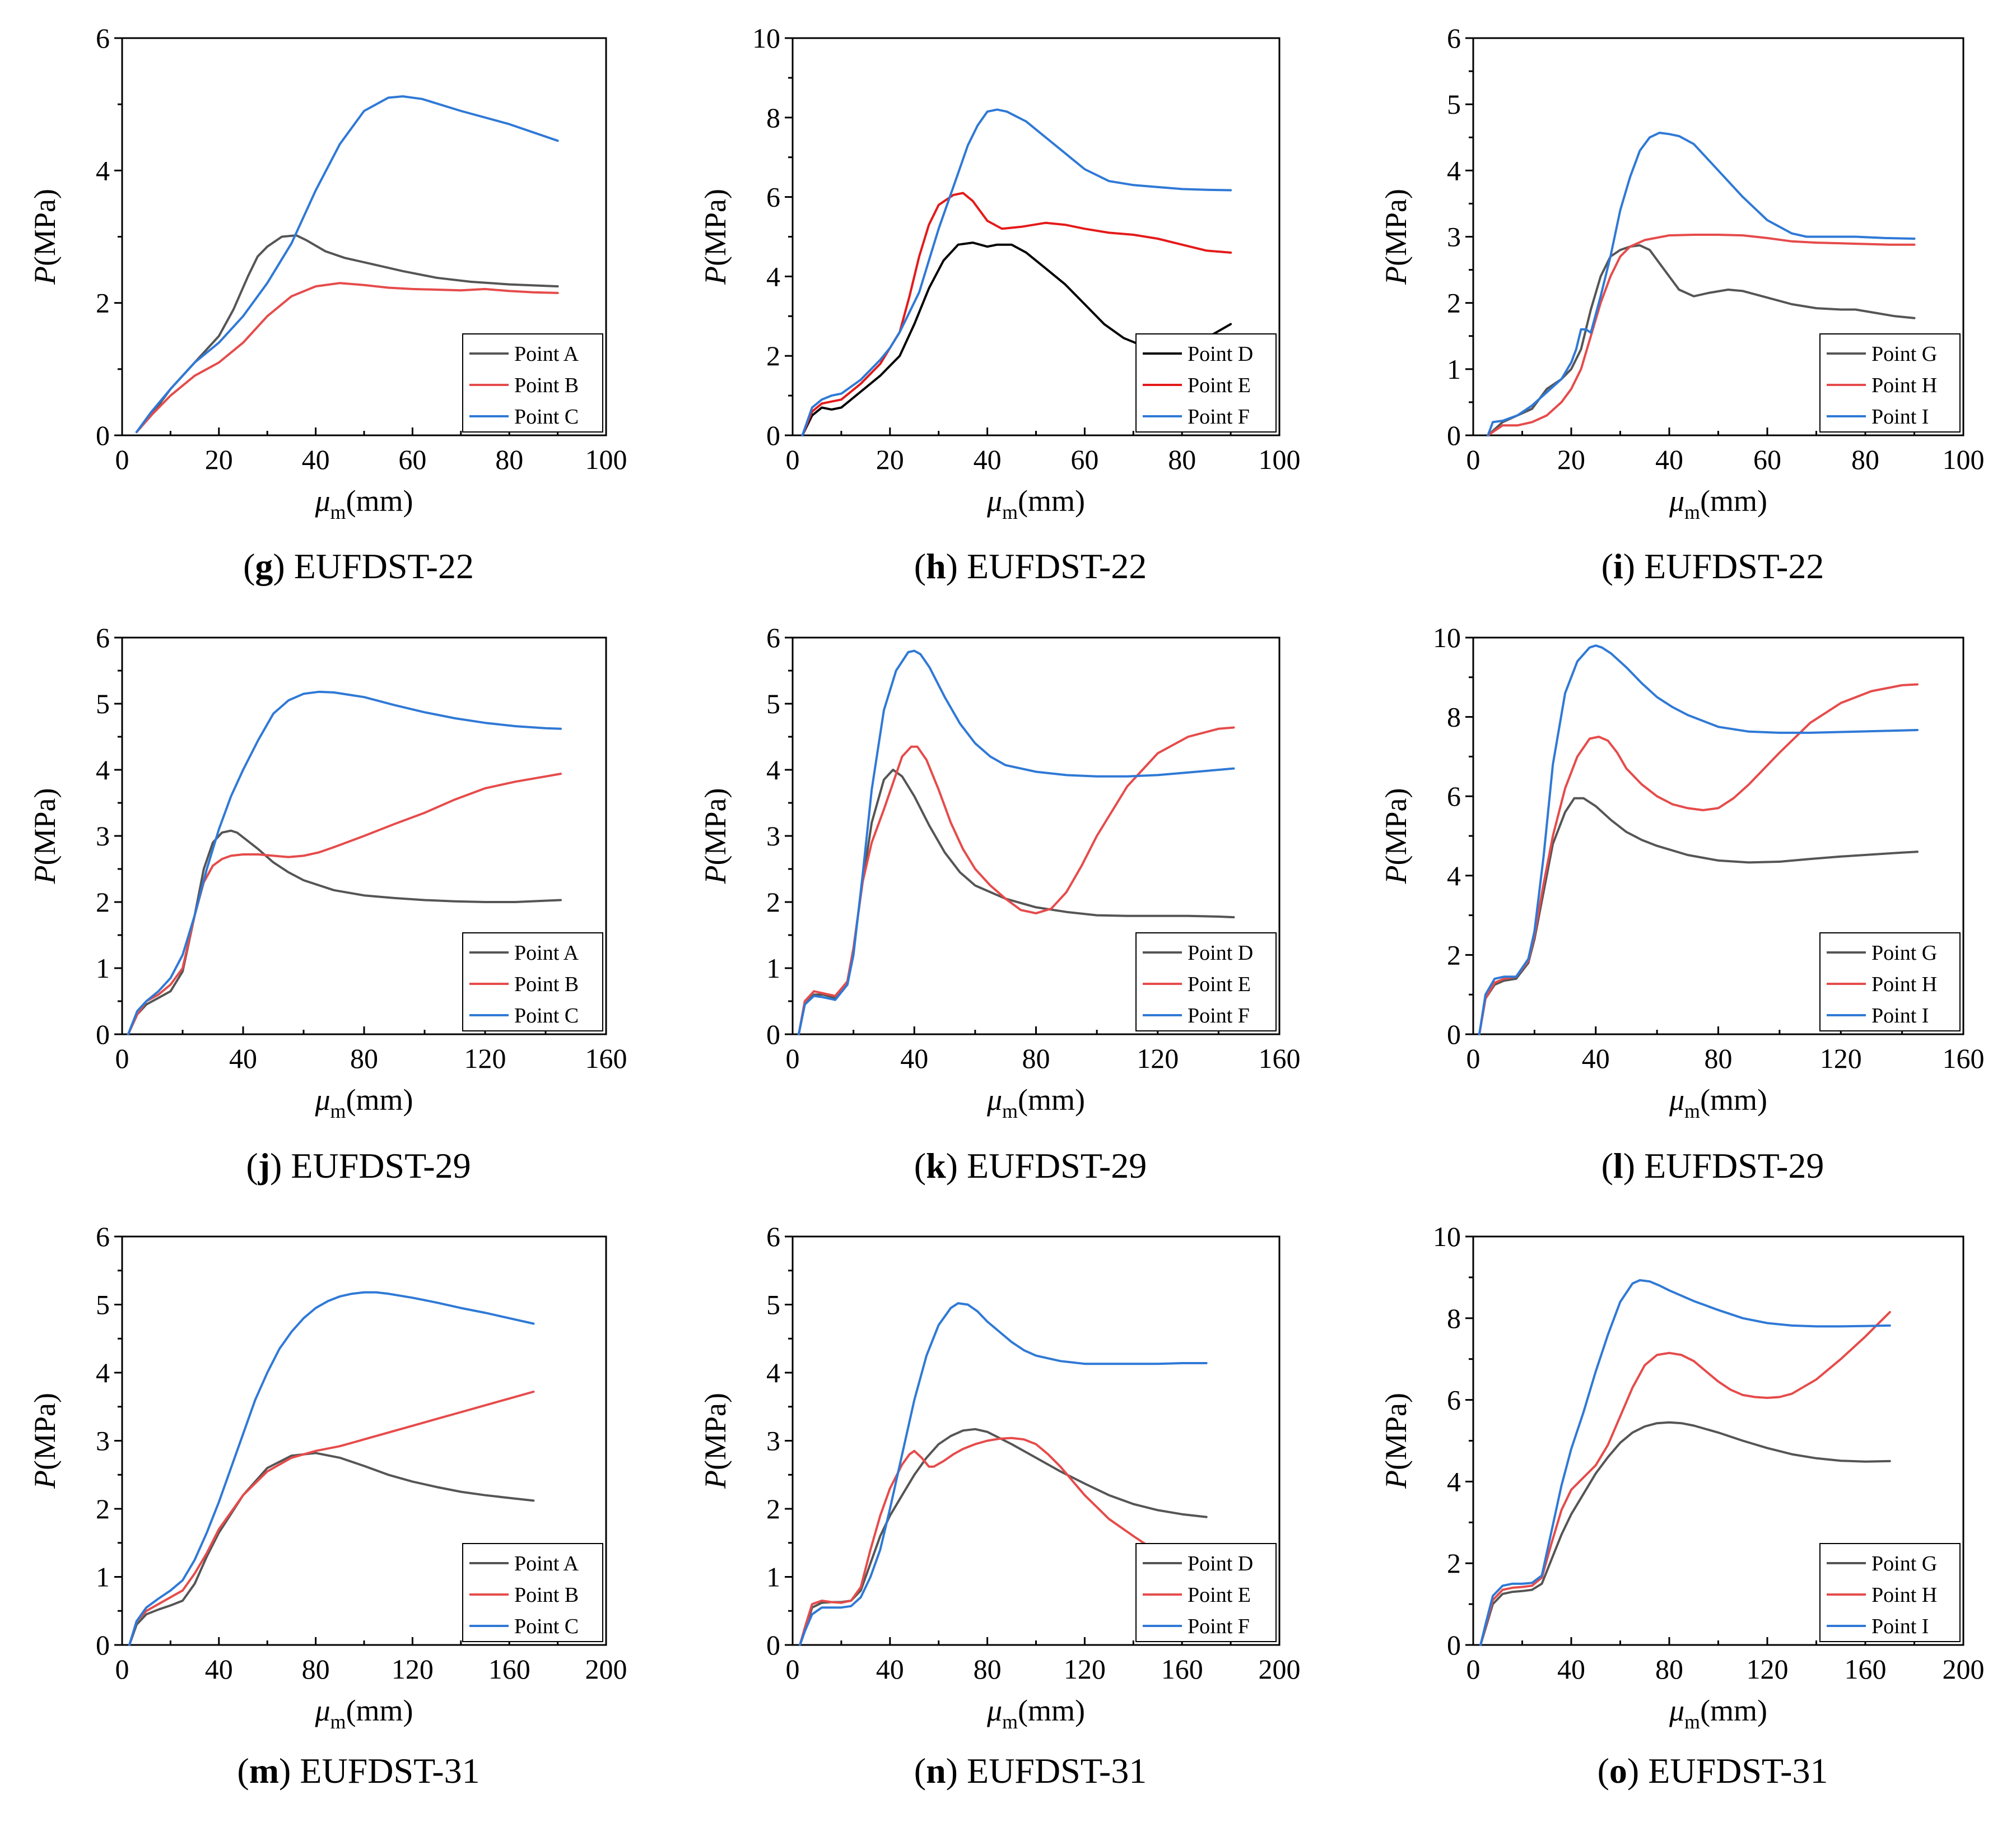 The height and width of the screenshot is (1822, 2016). I want to click on panel-caption: (o) EUFDST-31, so click(1713, 1771).